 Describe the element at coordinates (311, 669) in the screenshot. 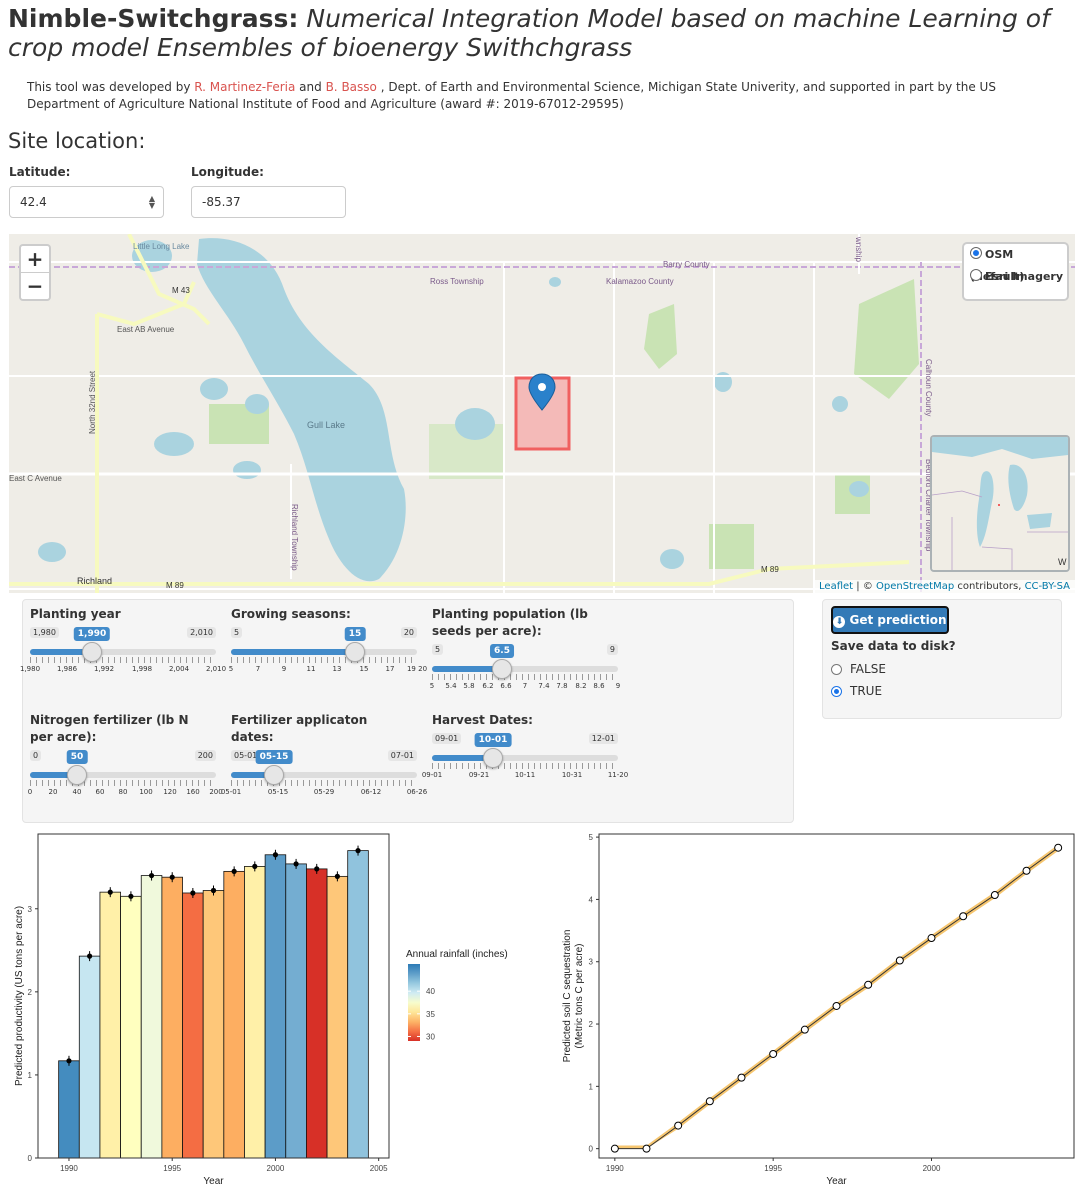

I see `slider-grid-label: 11` at that location.